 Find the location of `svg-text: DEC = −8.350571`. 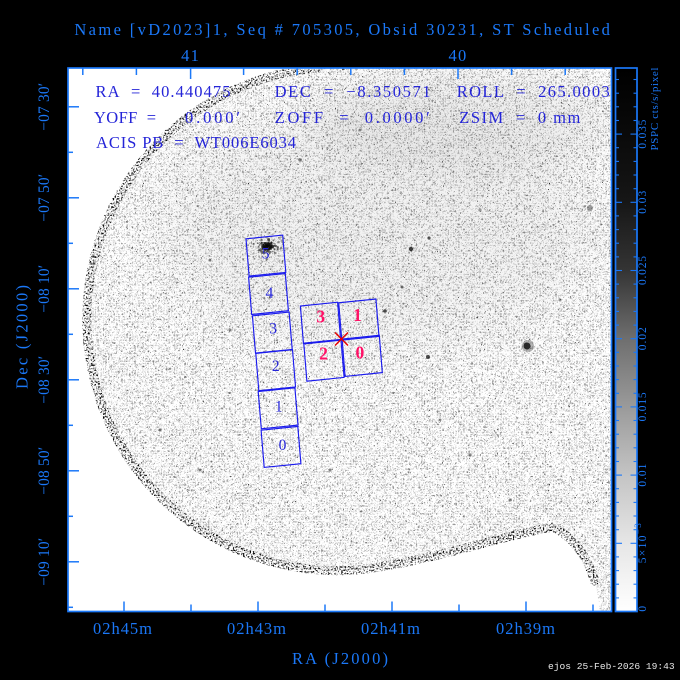

svg-text: DEC = −8.350571 is located at coordinates (353, 91).